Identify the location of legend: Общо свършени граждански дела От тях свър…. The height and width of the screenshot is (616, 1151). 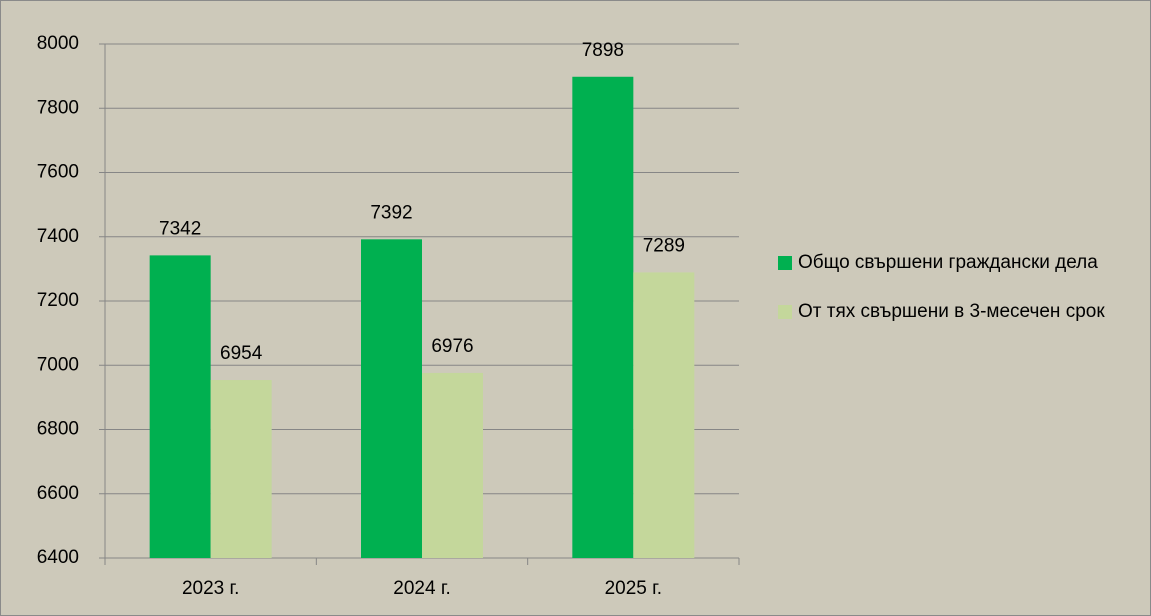
(958, 296).